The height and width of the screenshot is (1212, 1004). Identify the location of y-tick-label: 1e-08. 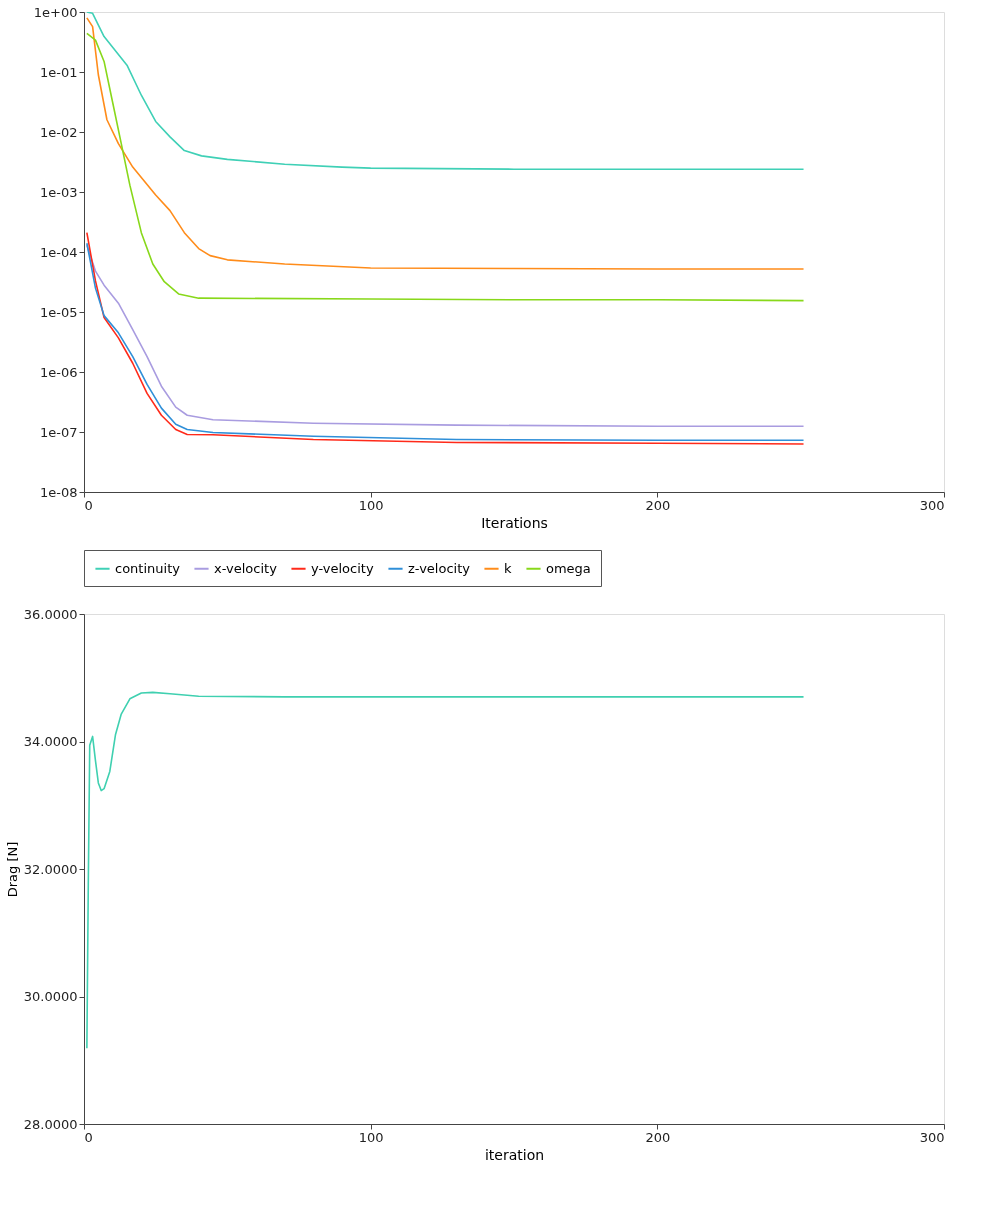
(58, 492).